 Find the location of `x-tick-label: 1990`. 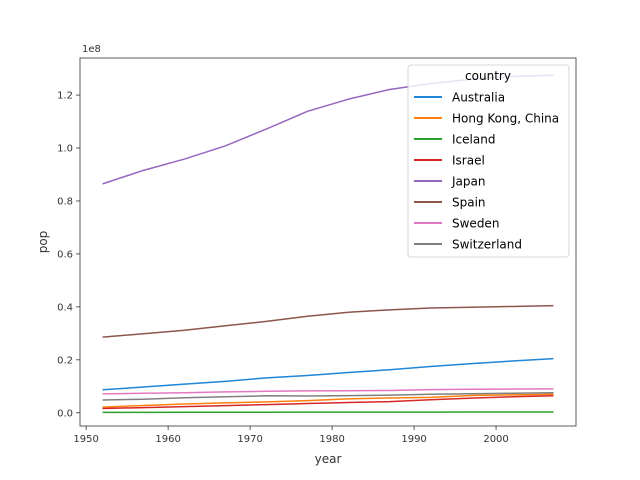

x-tick-label: 1990 is located at coordinates (413, 439).